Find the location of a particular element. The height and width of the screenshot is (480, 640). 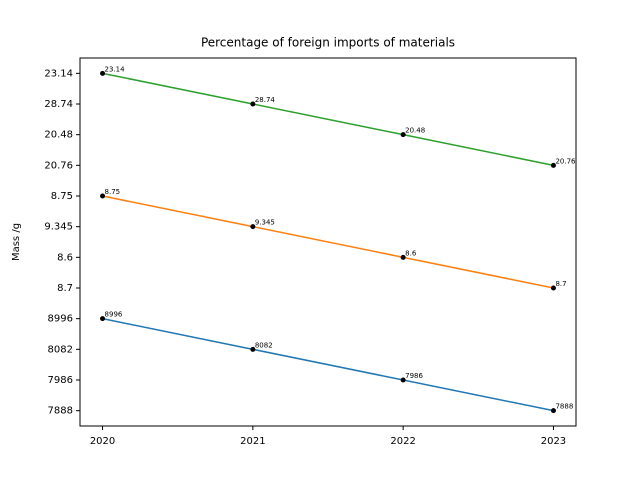

x-tick-label: 2021 is located at coordinates (252, 441).